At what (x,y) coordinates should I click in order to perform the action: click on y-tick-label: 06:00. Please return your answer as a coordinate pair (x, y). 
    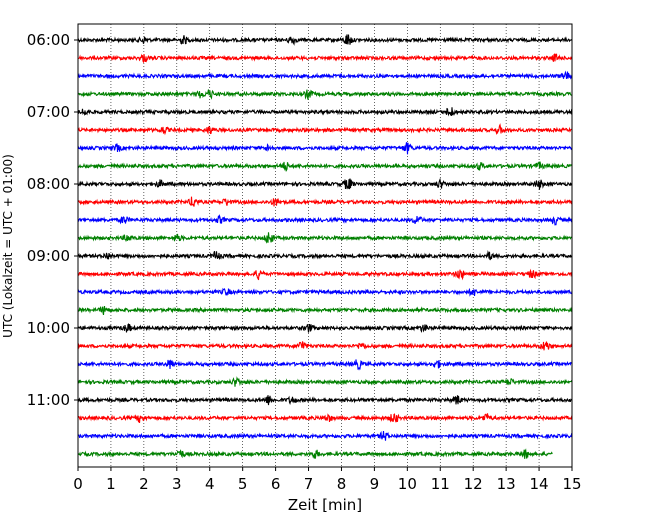
    Looking at the image, I should click on (48, 40).